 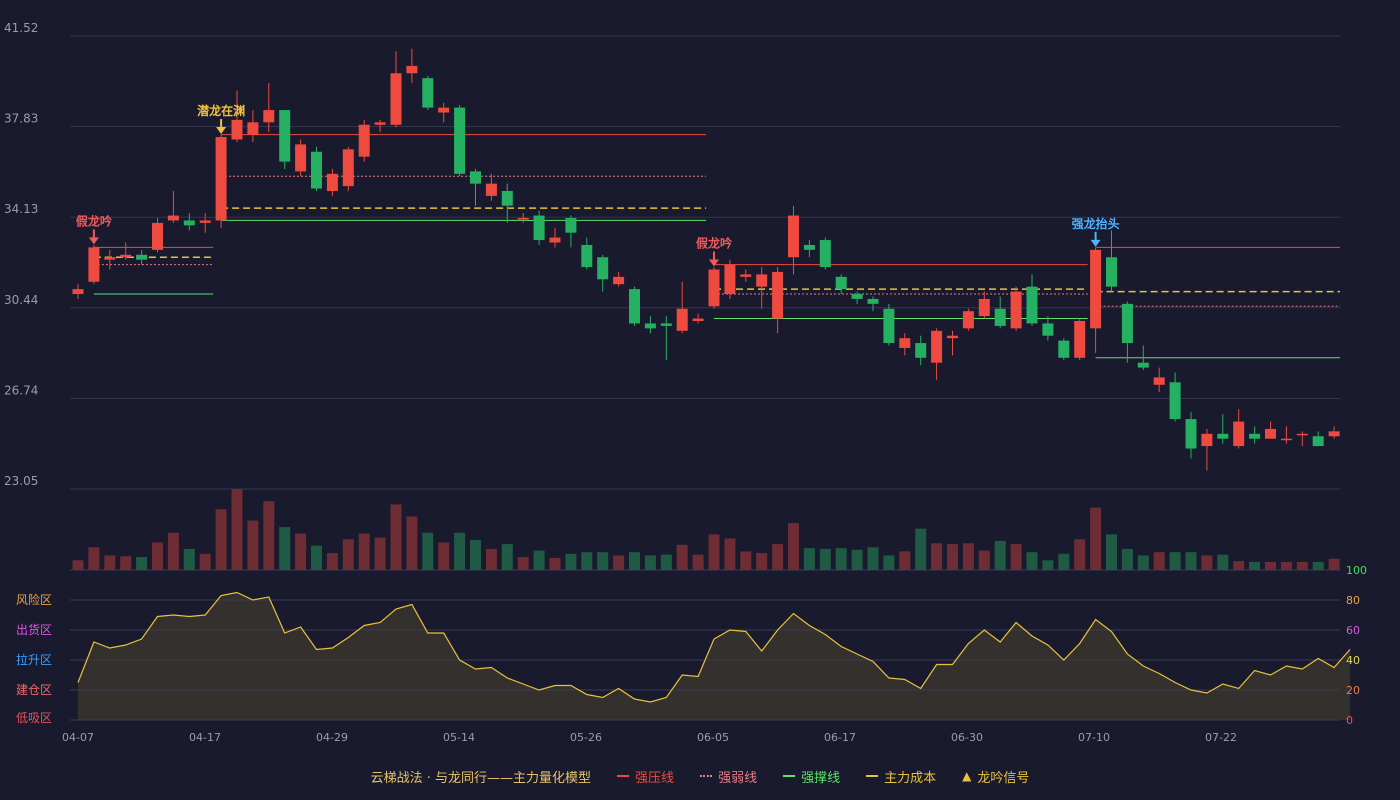 I want to click on x-tick-label: 05-14, so click(x=459, y=737).